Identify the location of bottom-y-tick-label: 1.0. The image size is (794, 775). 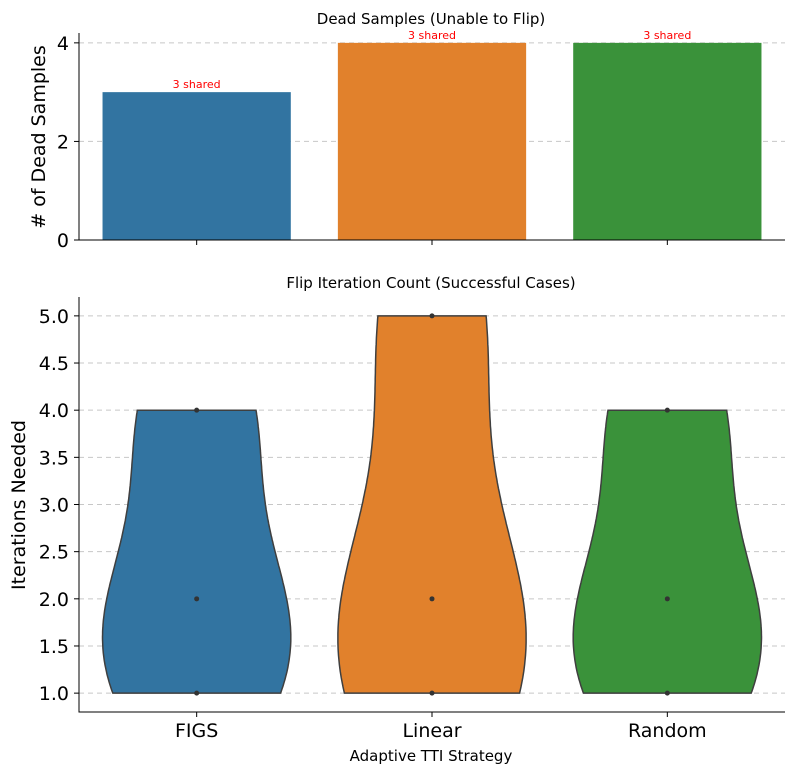
(54, 694).